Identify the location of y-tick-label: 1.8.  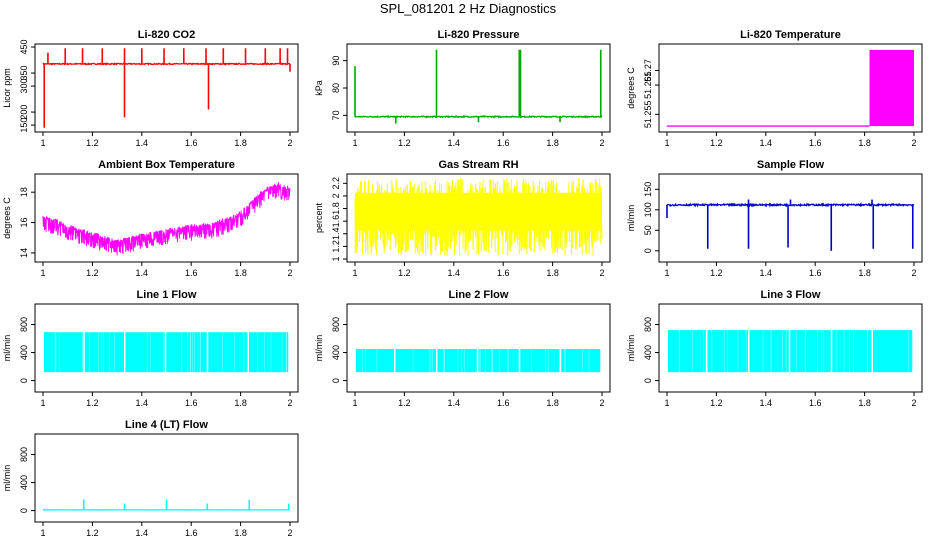
(336, 208).